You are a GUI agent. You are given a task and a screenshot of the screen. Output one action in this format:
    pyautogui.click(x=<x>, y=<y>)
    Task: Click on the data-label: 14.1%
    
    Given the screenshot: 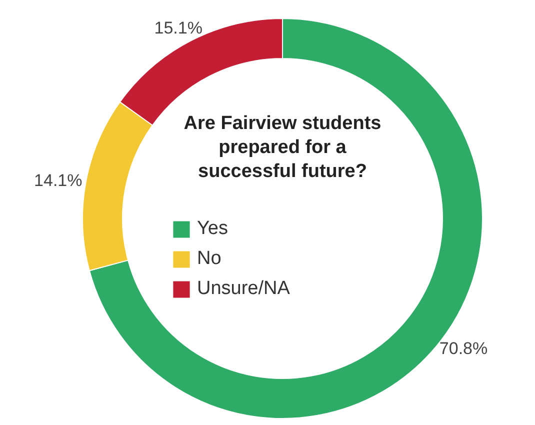 What is the action you would take?
    pyautogui.click(x=58, y=180)
    